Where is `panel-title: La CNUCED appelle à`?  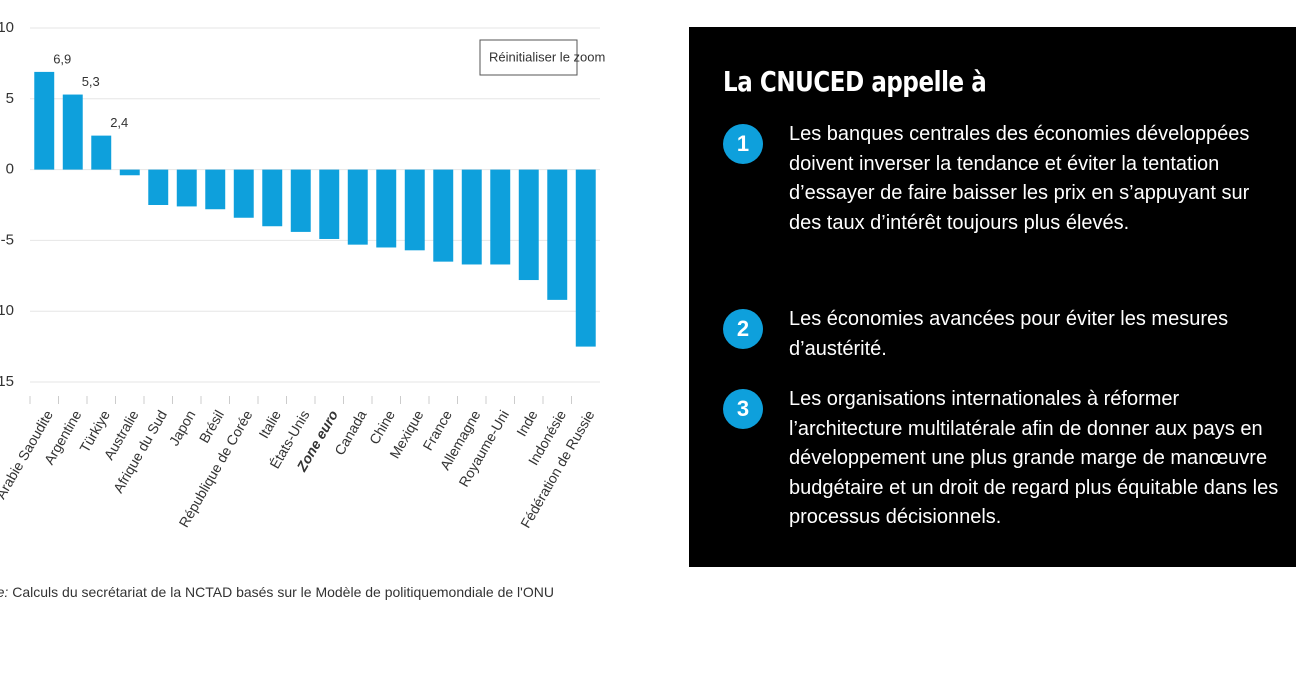 panel-title: La CNUCED appelle à is located at coordinates (855, 81).